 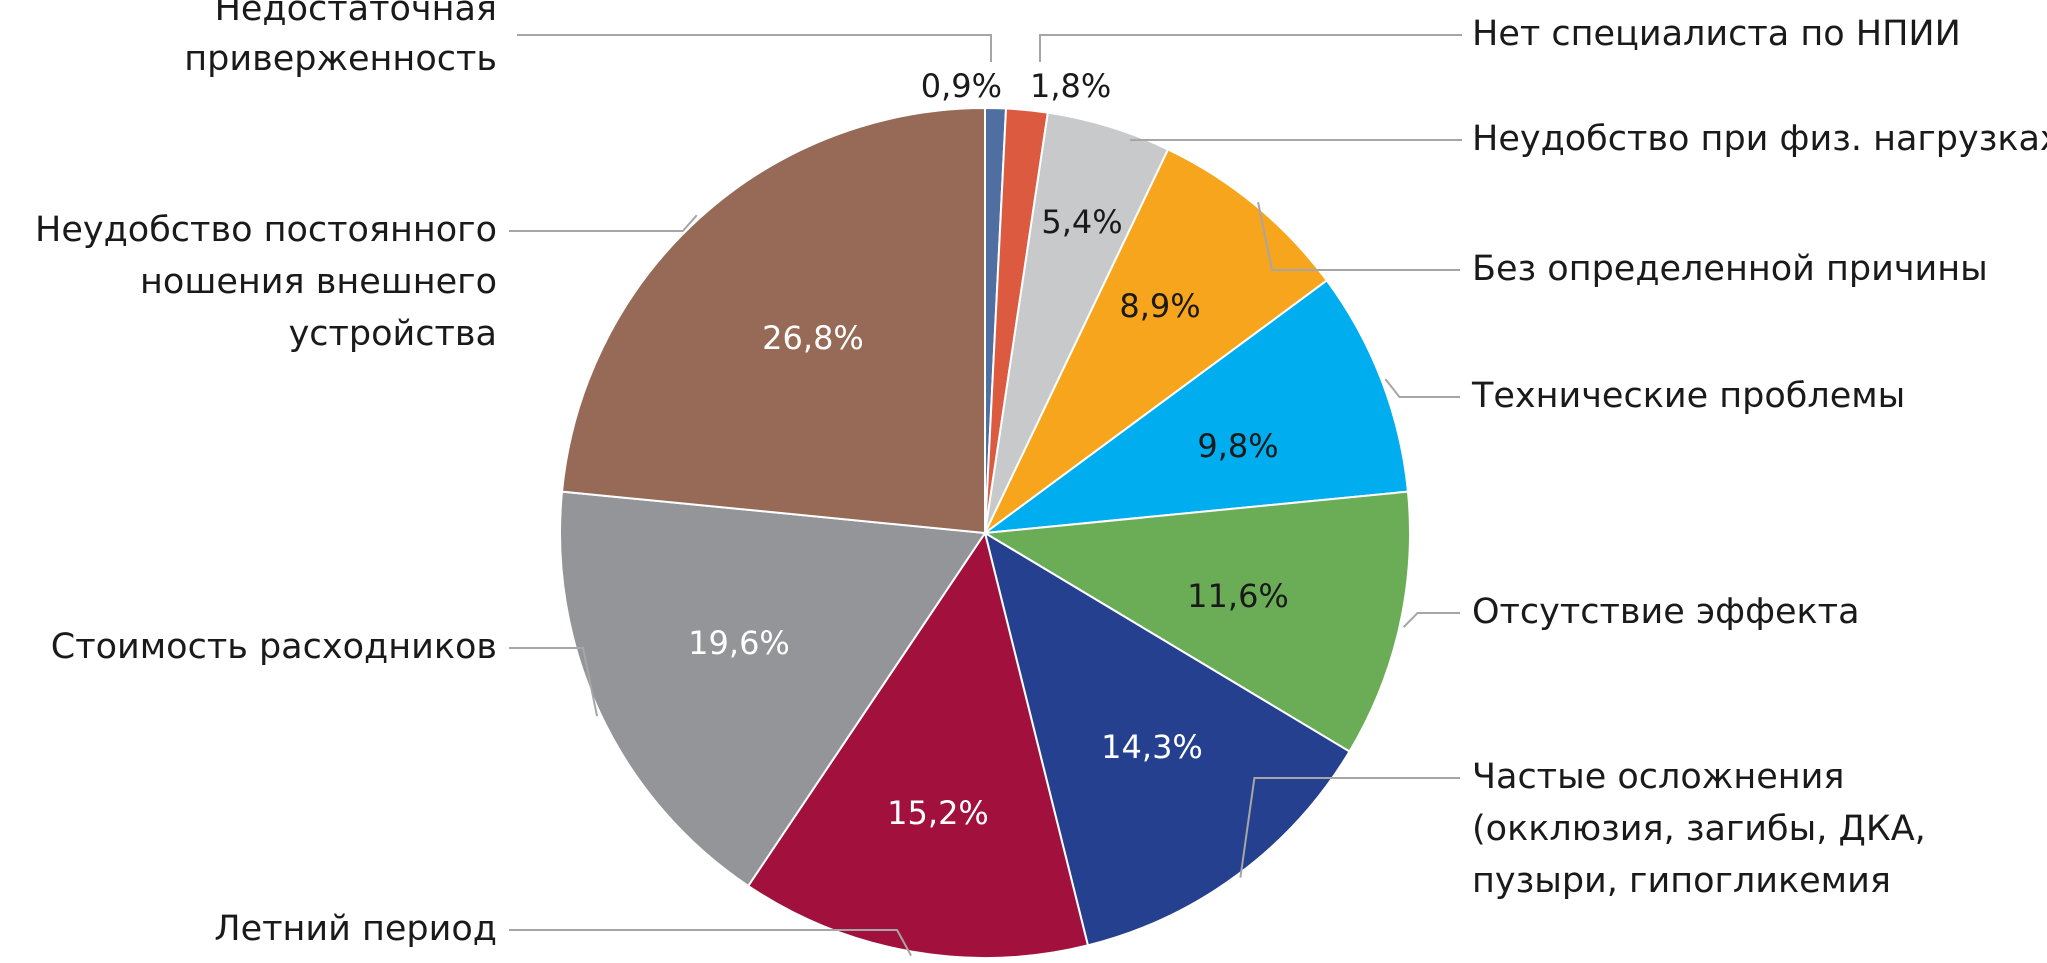 I want to click on slice-value-label: 11,6%, so click(x=1238, y=596).